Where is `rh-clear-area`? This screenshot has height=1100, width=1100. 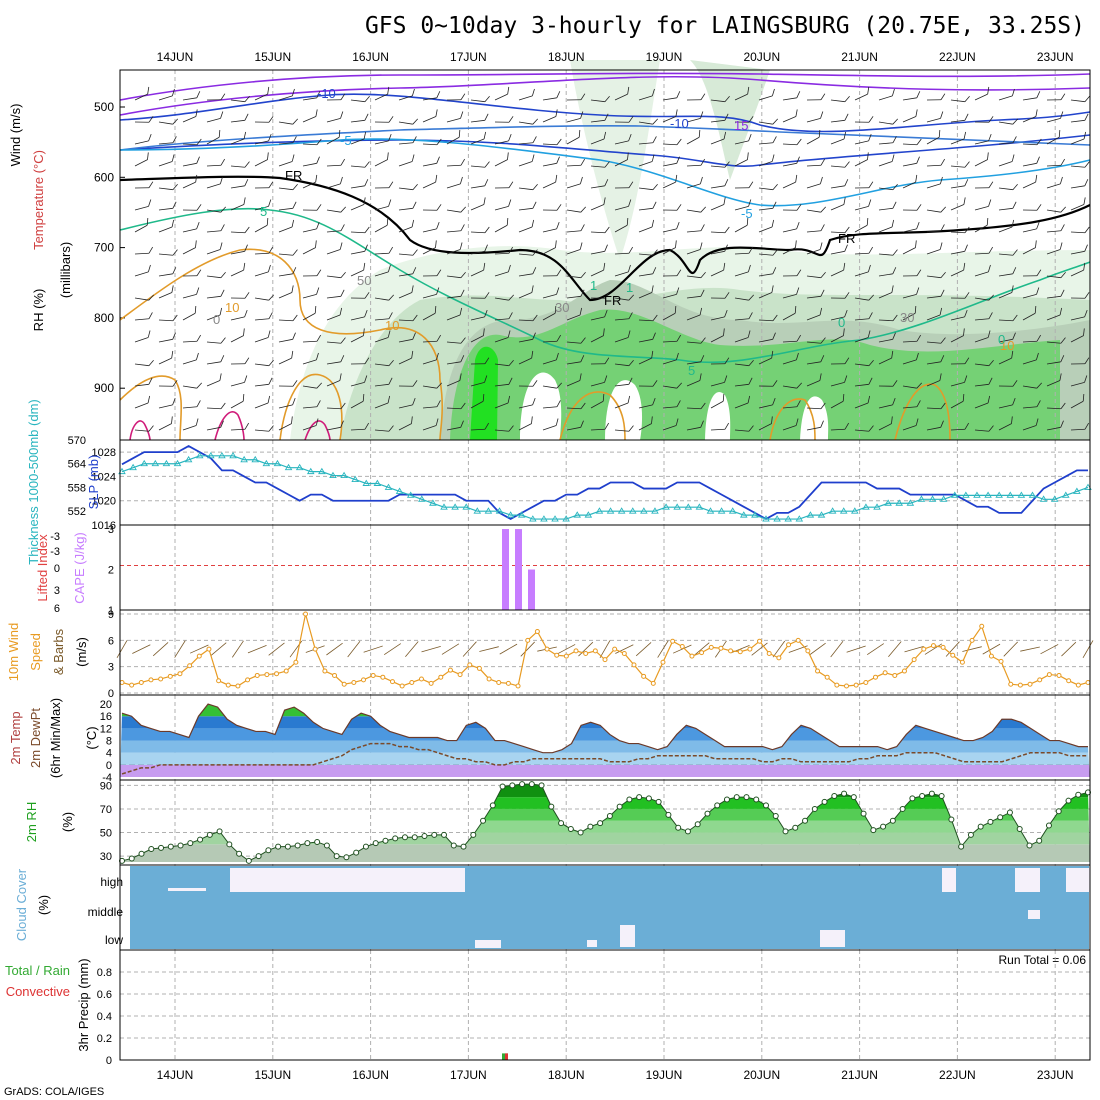 rh-clear-area is located at coordinates (541, 406).